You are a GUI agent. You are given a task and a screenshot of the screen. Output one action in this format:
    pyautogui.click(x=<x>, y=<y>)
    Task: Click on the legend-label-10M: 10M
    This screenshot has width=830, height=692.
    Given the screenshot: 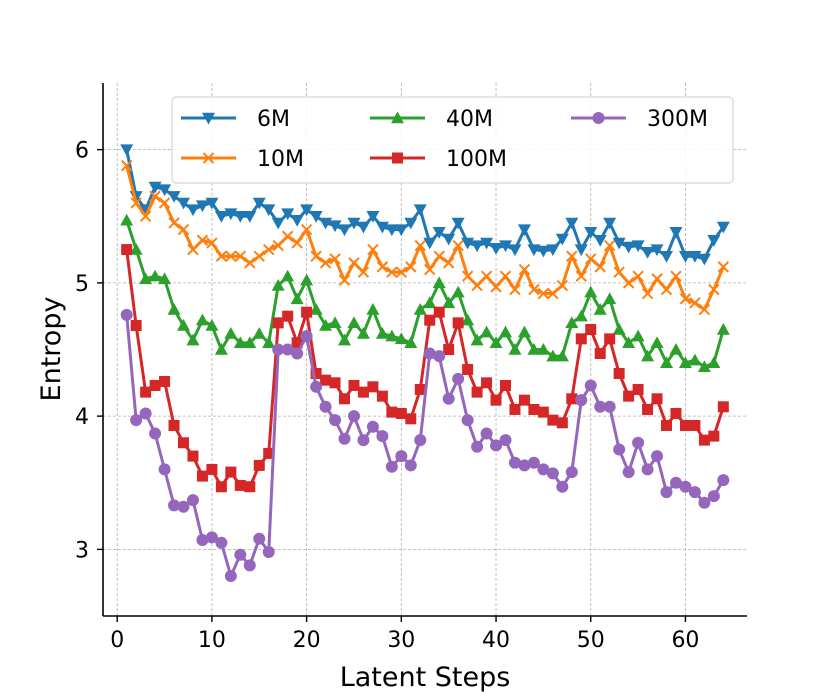 What is the action you would take?
    pyautogui.click(x=280, y=159)
    